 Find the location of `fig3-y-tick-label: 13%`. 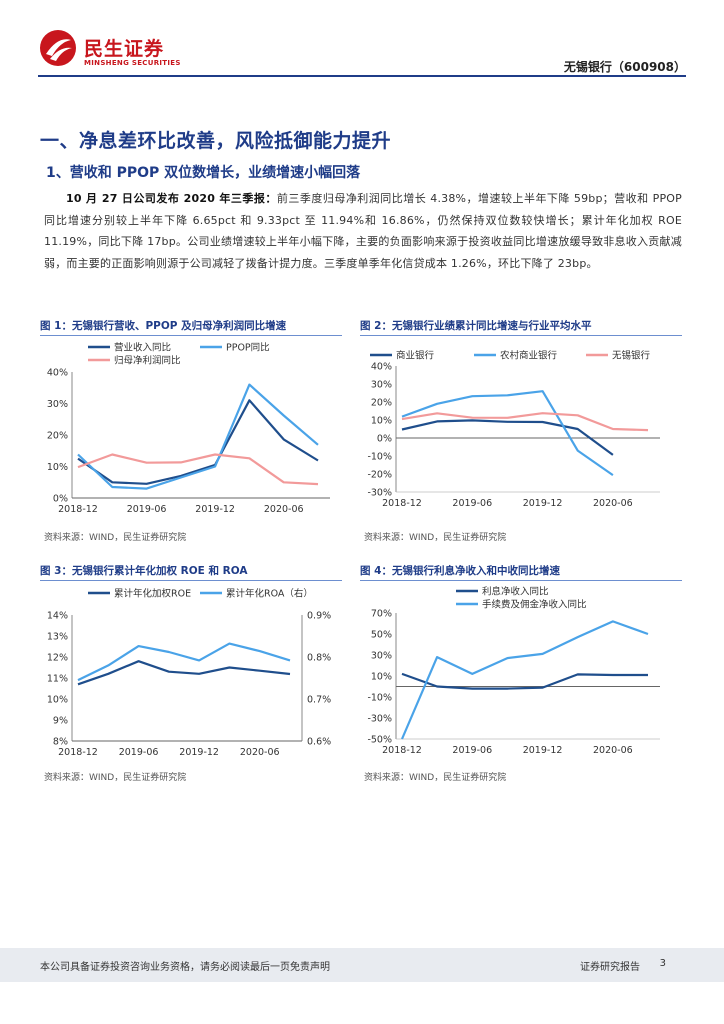

fig3-y-tick-label: 13% is located at coordinates (57, 637).